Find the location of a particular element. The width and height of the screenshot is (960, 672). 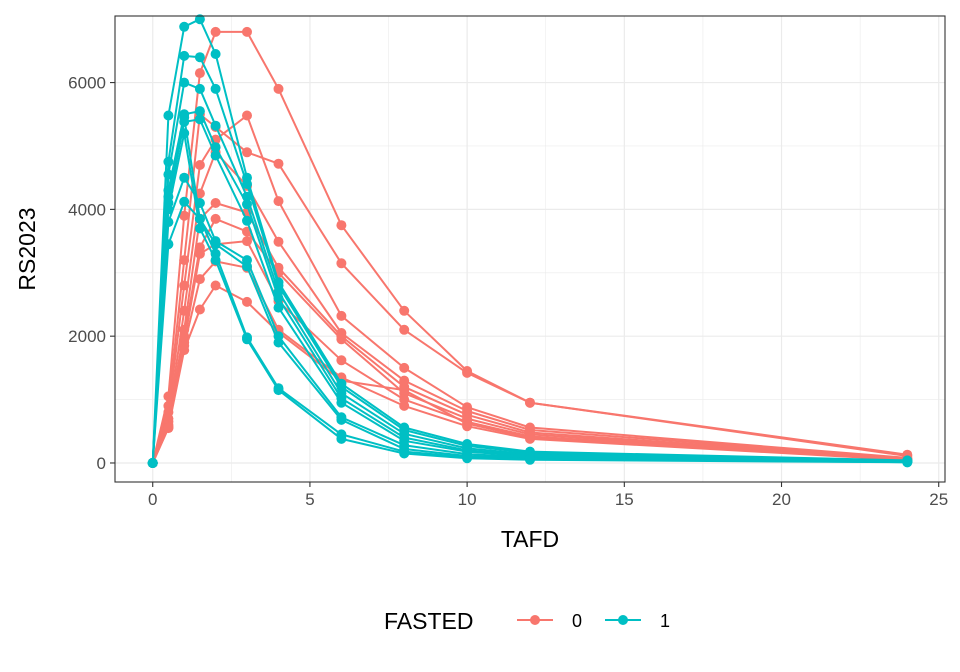

y-tick-label: 0 is located at coordinates (101, 463).